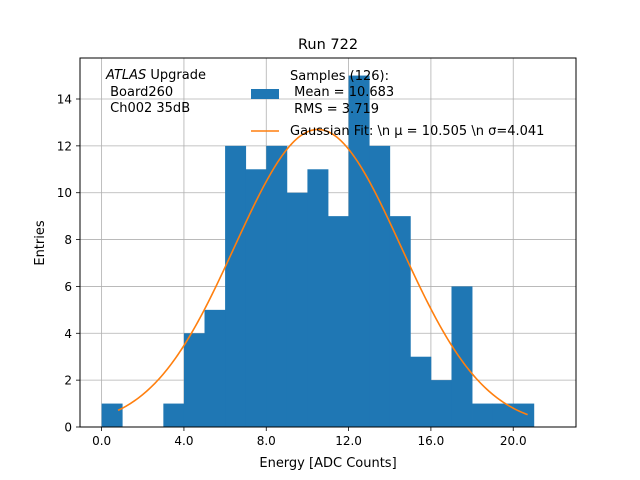 Image resolution: width=640 pixels, height=480 pixels. I want to click on annotation-box: ATLAS Upgrade Board260 Ch002 35dB, so click(155, 92).